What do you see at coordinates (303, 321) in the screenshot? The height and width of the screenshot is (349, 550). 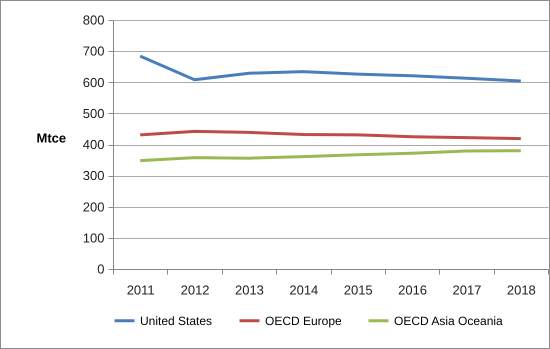 I see `legend-label: OECD Europe` at bounding box center [303, 321].